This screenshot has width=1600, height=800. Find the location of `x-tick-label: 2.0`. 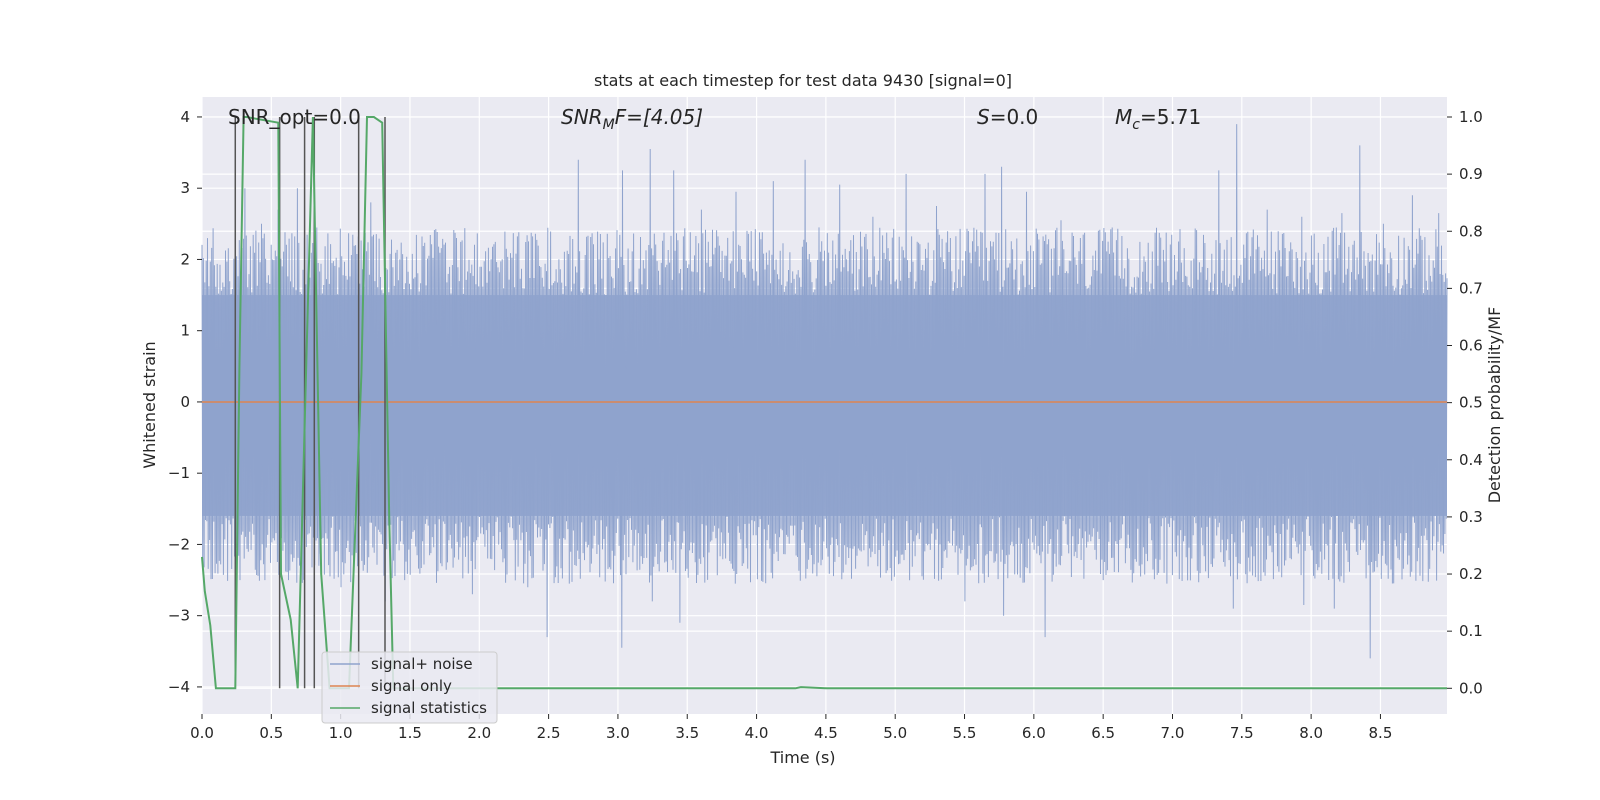

x-tick-label: 2.0 is located at coordinates (479, 733).